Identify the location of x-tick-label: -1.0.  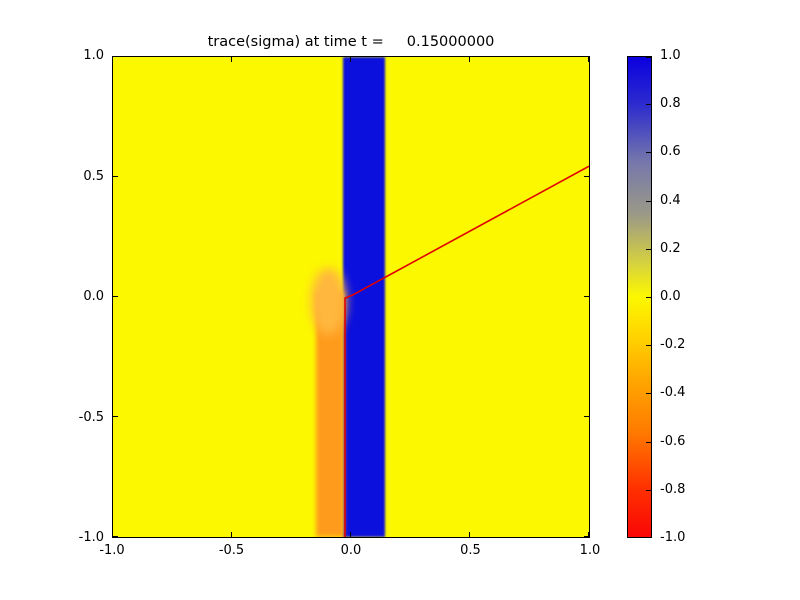
(112, 550).